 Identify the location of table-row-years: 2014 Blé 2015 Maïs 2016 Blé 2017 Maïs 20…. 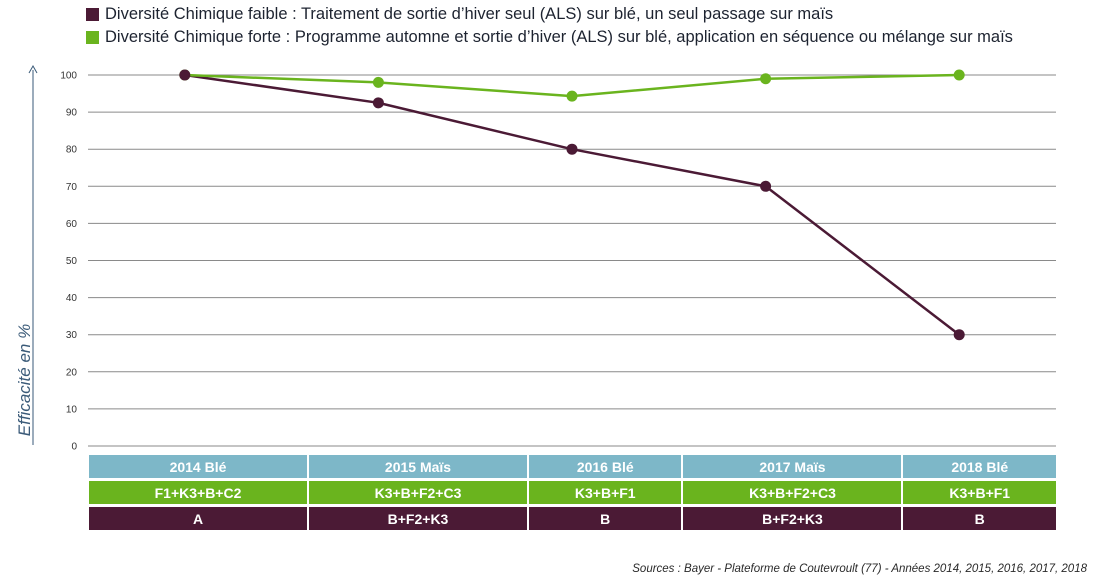
(572, 466).